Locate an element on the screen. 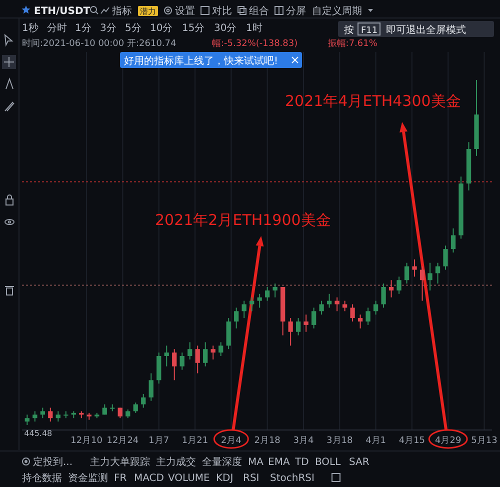 Image resolution: width=500 pixels, height=487 pixels. text: 持仓数据 is located at coordinates (42, 478).